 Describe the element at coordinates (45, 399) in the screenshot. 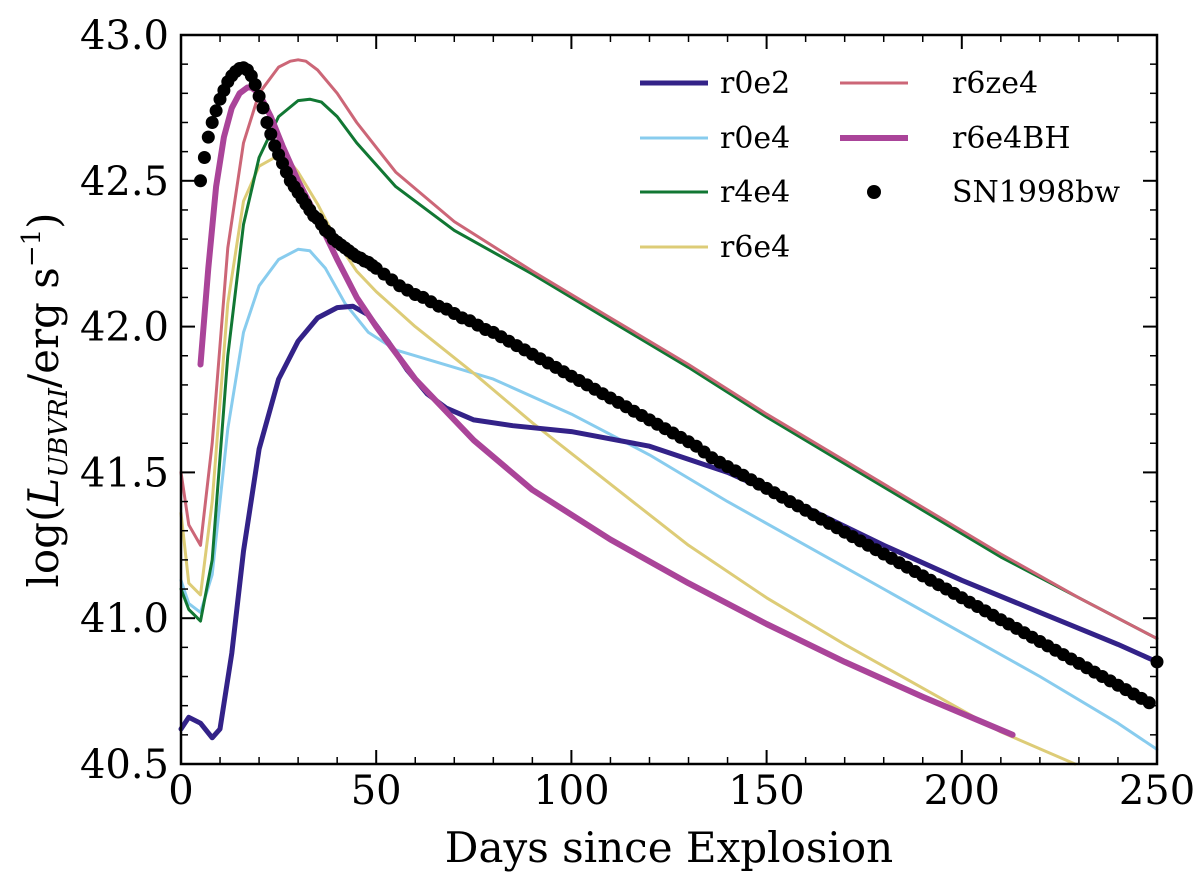

I see `y-axis-label: log(LUBVRI/erg s−1)` at that location.